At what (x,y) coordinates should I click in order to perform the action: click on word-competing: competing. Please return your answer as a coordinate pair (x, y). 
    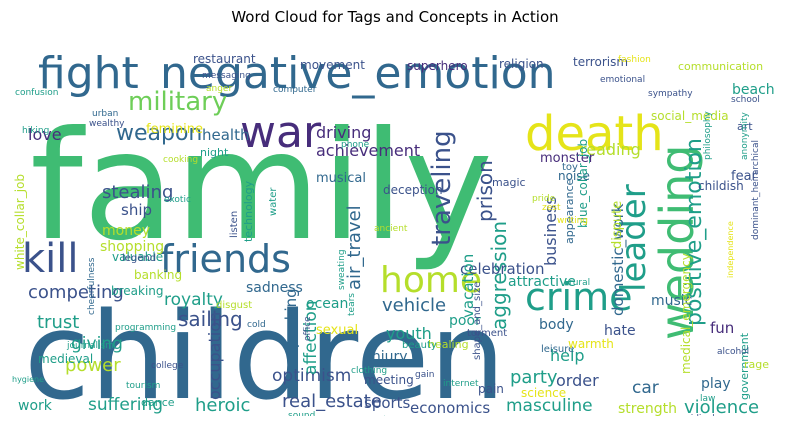
    Looking at the image, I should click on (76, 292).